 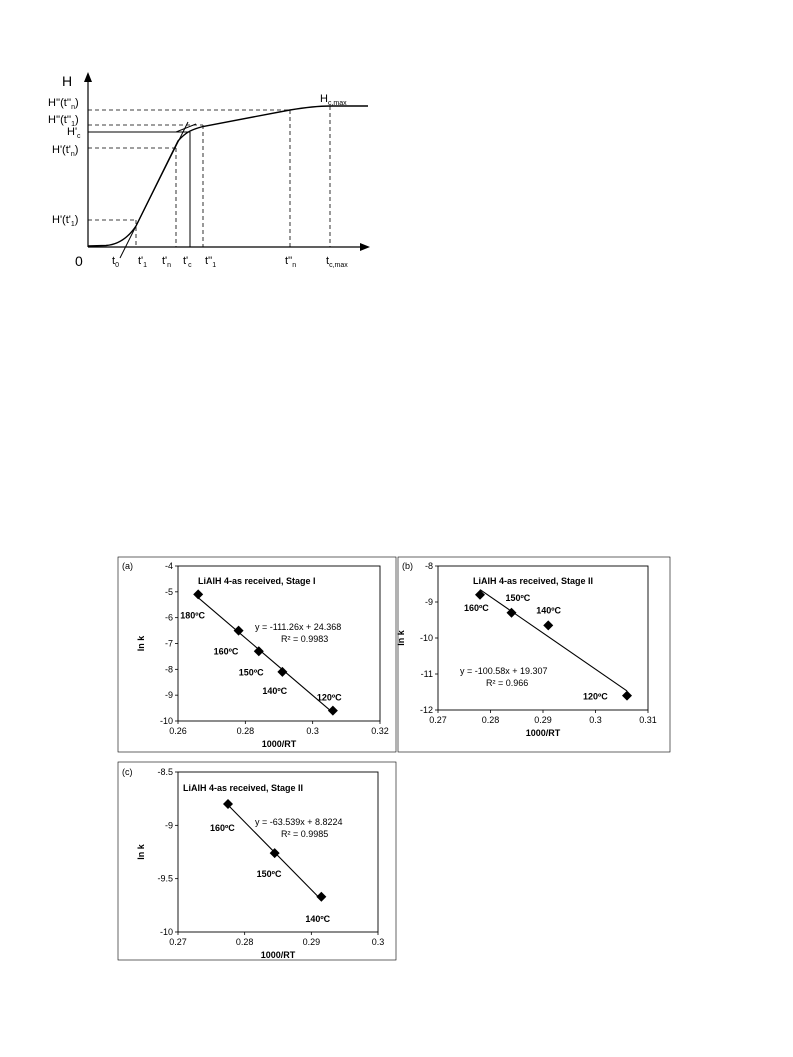 I want to click on label-hc: H'c, so click(x=74, y=133).